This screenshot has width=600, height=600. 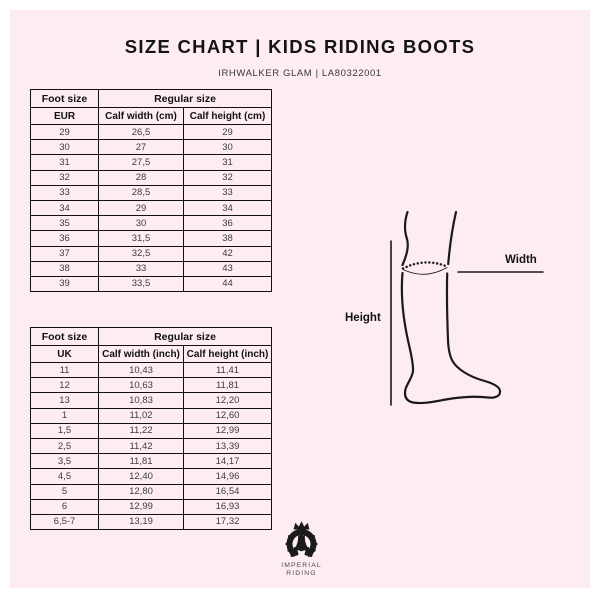 I want to click on imperial-riding-horseshoe-crown-icon, so click(x=301, y=540).